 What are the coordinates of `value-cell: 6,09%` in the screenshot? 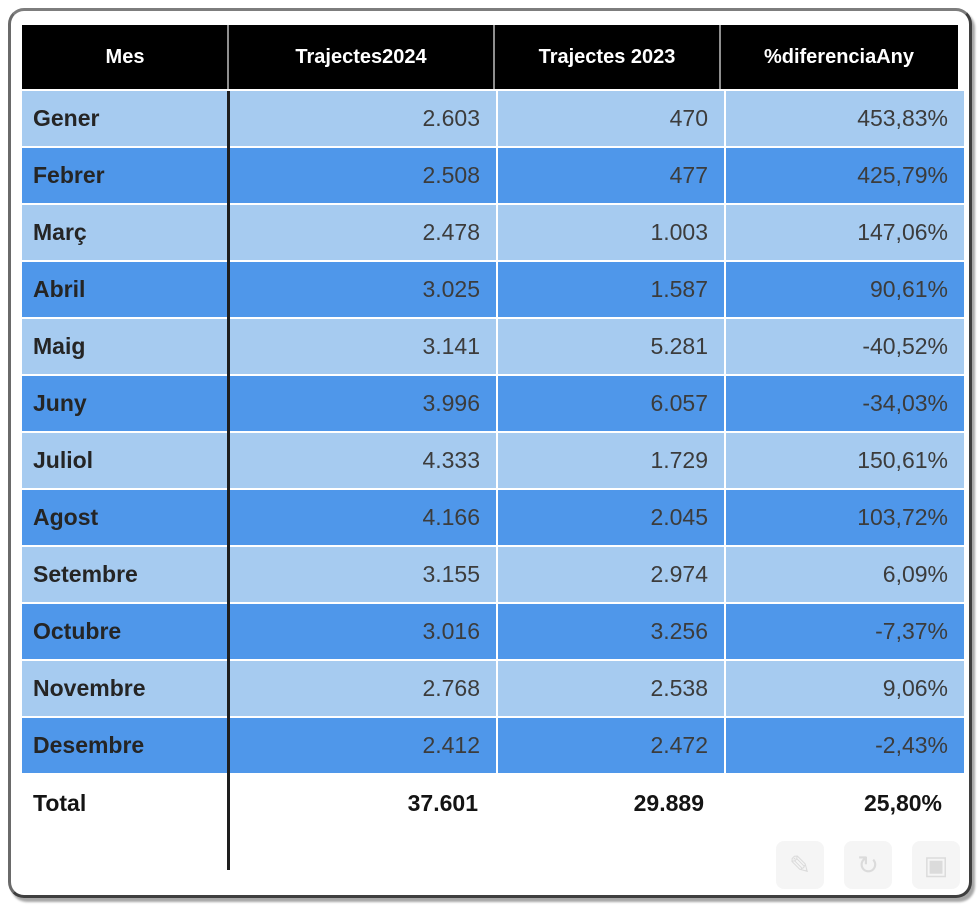 It's located at (845, 574).